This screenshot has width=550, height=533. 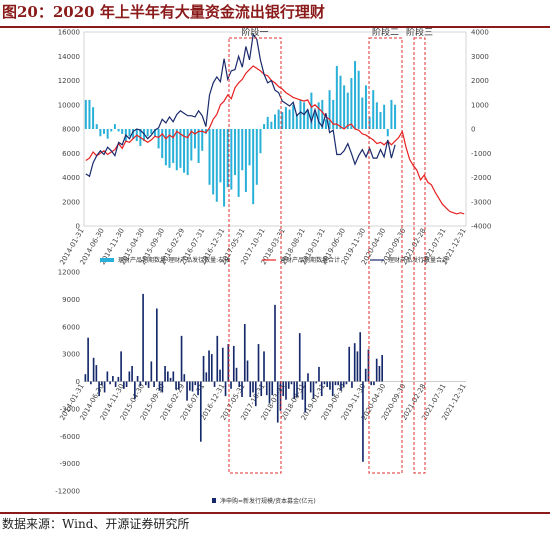 I want to click on bottom-y-tick: 9000, so click(x=71, y=300).